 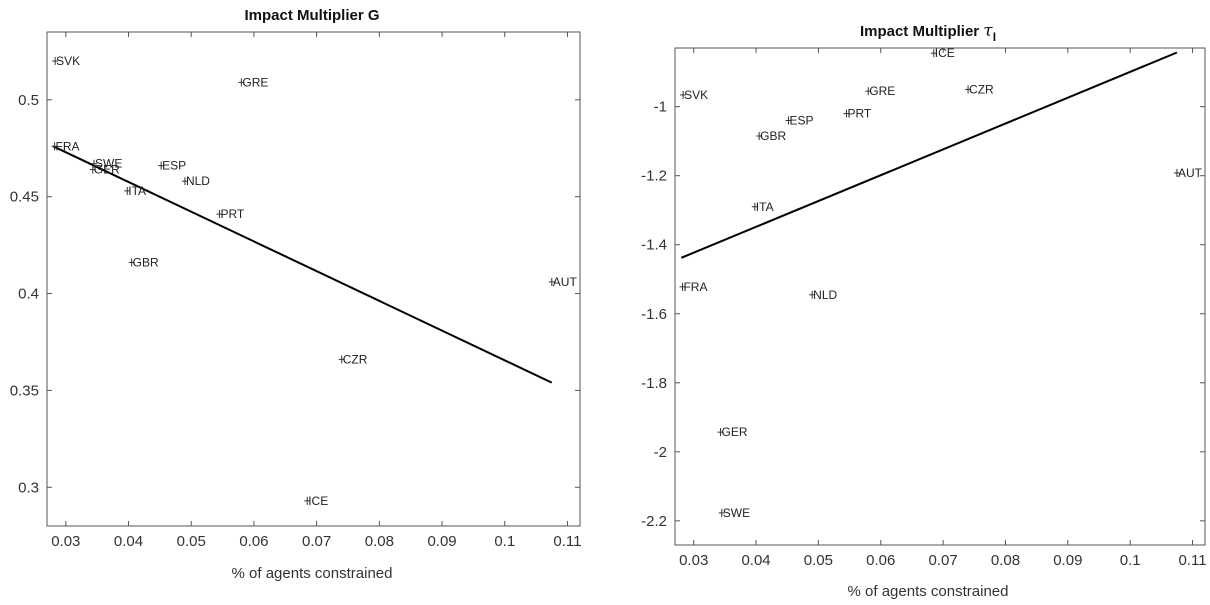 I want to click on chart-title: Impact Multiplier τI, so click(x=928, y=32).